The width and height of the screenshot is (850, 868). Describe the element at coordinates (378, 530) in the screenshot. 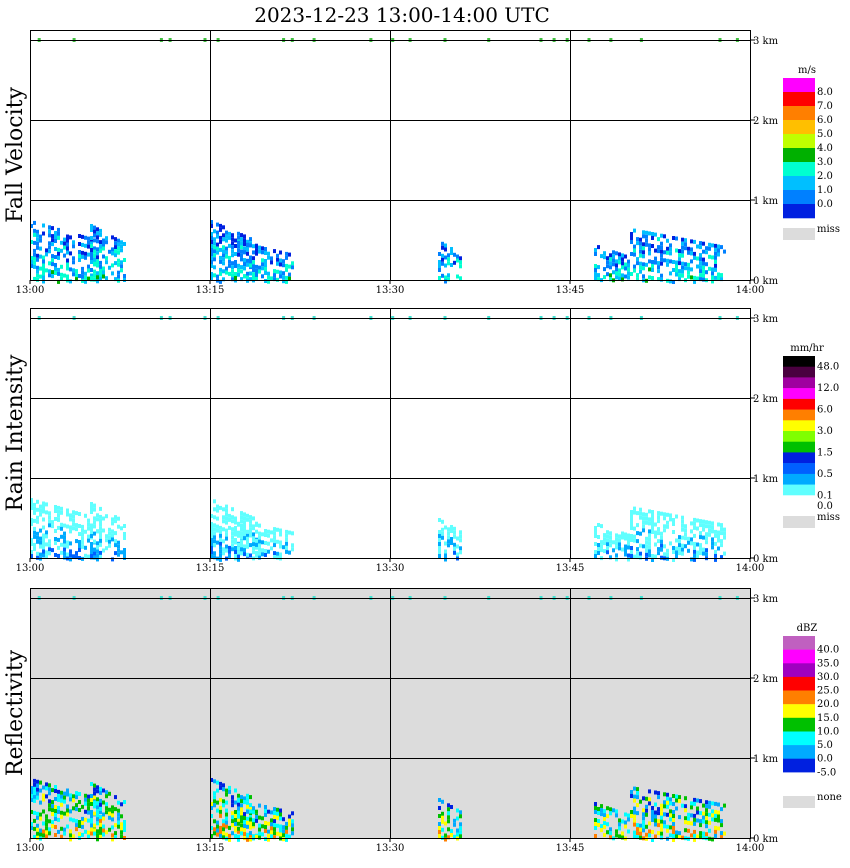

I see `precip-echoes` at that location.